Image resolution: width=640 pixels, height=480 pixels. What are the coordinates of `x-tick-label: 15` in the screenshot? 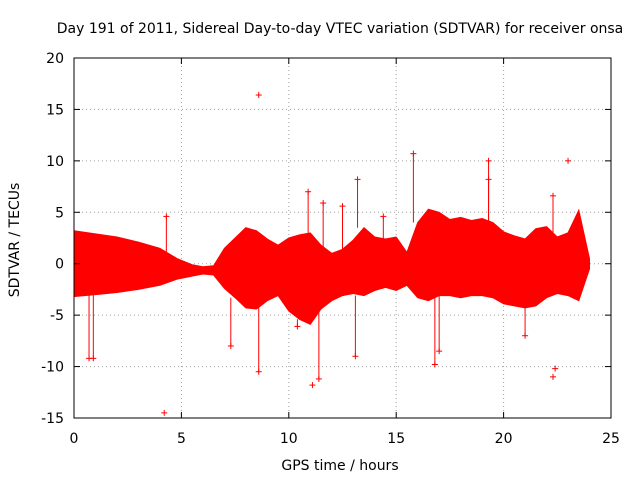 It's located at (396, 439).